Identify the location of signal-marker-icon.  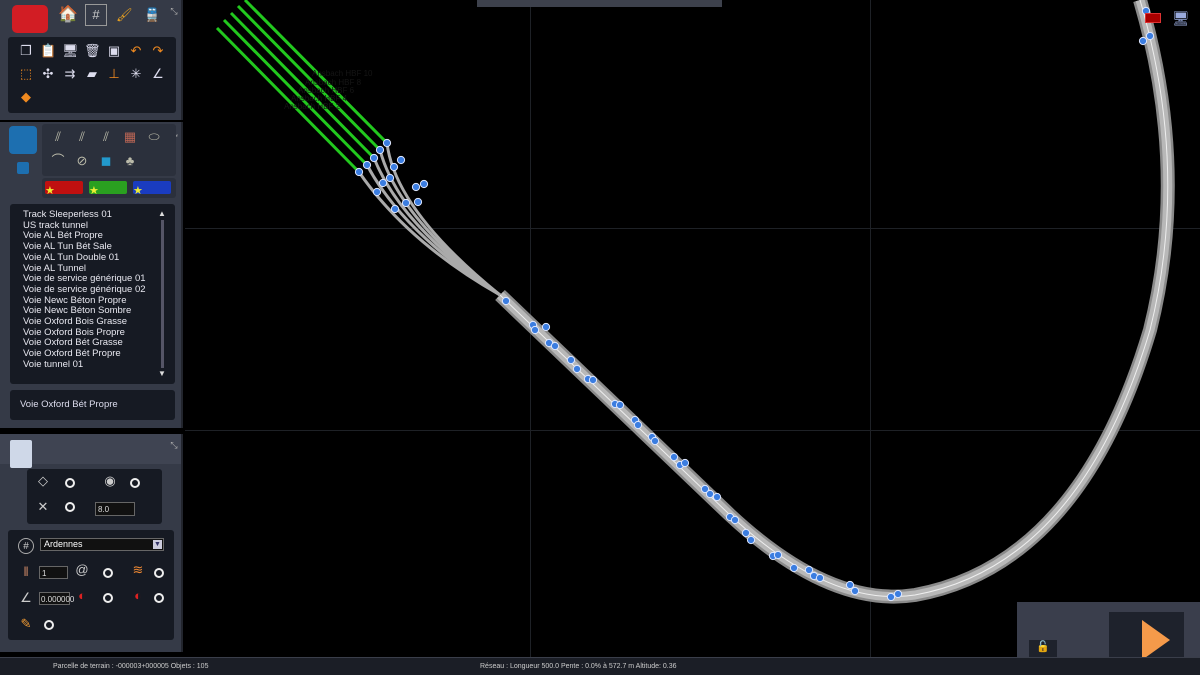
(1153, 18).